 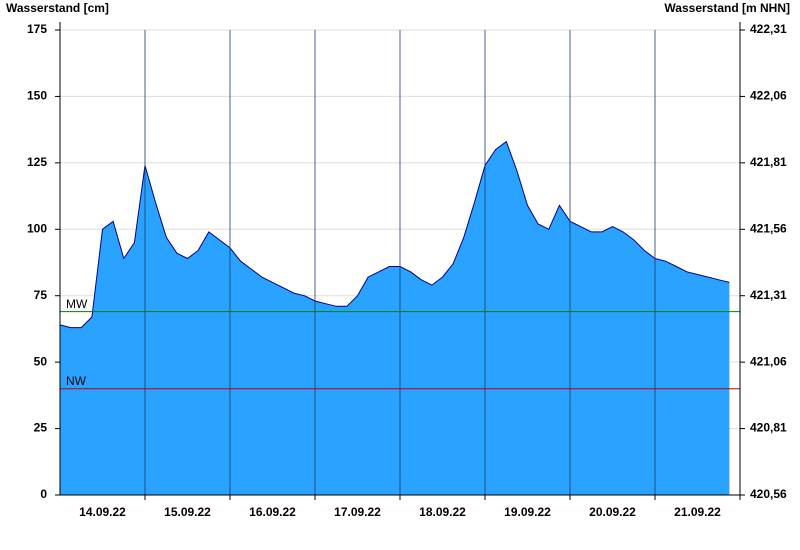 What do you see at coordinates (768, 361) in the screenshot?
I see `y2-tick-label: 421,06` at bounding box center [768, 361].